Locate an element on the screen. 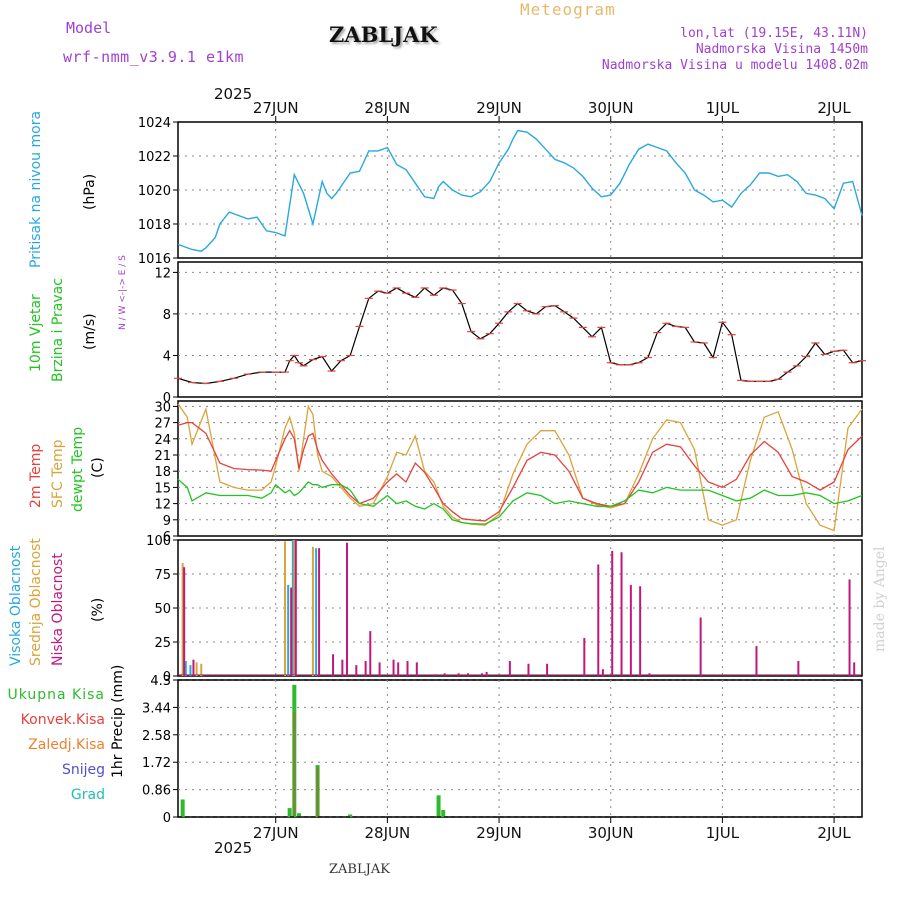 This screenshot has width=900, height=900. y-tick-label: 25 is located at coordinates (162, 643).